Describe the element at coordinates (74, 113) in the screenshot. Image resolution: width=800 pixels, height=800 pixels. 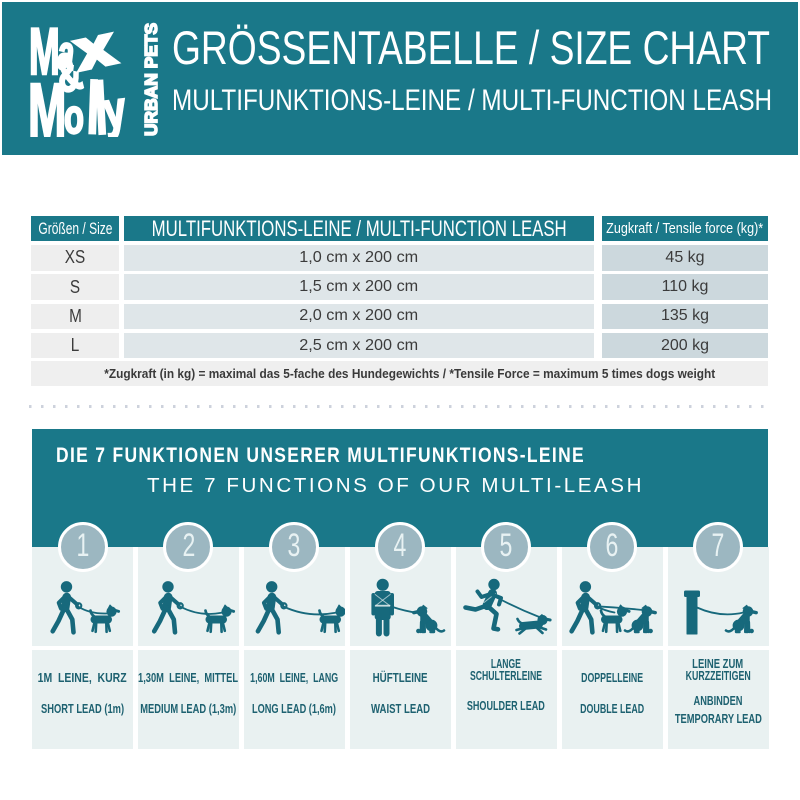
I see `svg-text: o` at that location.